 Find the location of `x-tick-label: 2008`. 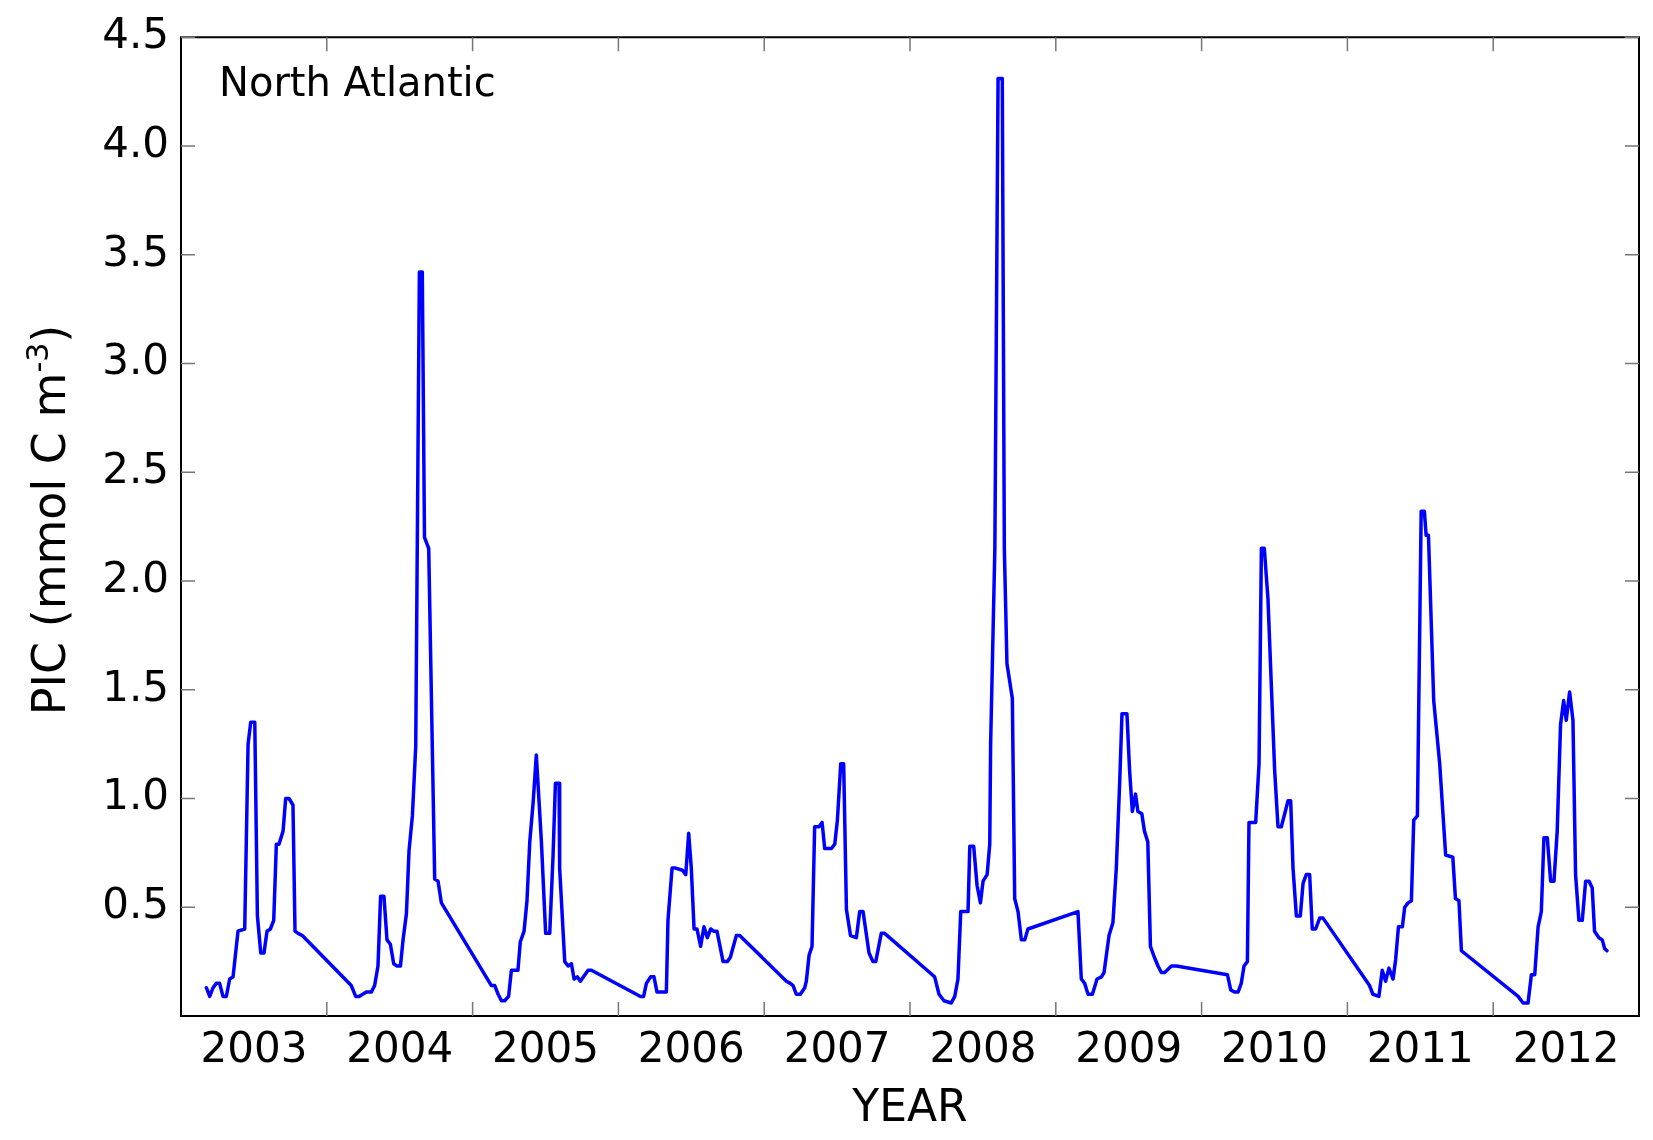

x-tick-label: 2008 is located at coordinates (983, 1048).